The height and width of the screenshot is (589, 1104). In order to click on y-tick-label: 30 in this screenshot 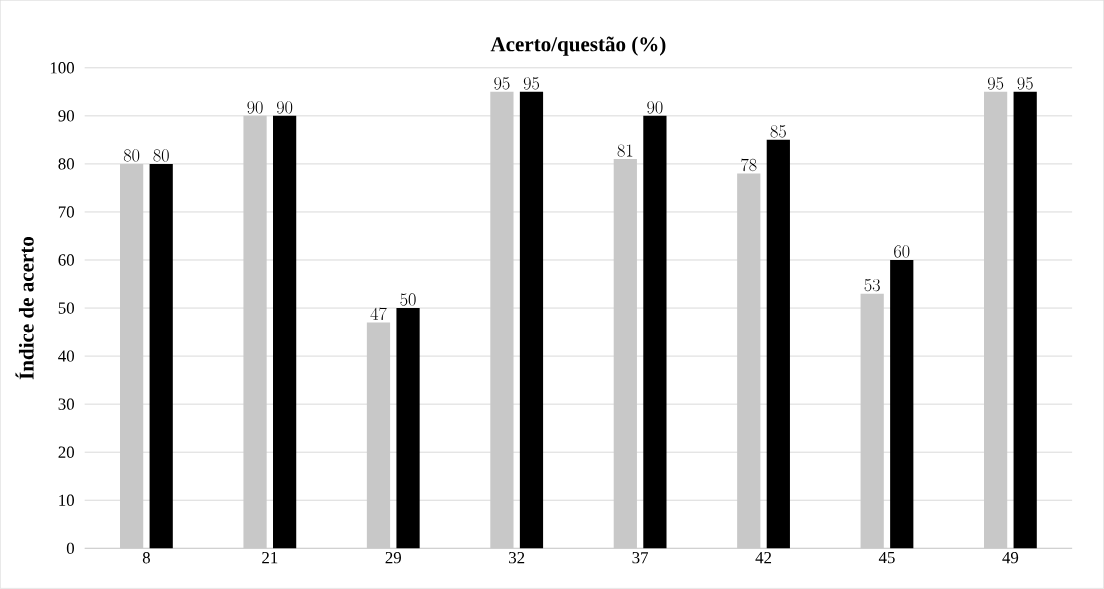, I will do `click(66, 404)`.